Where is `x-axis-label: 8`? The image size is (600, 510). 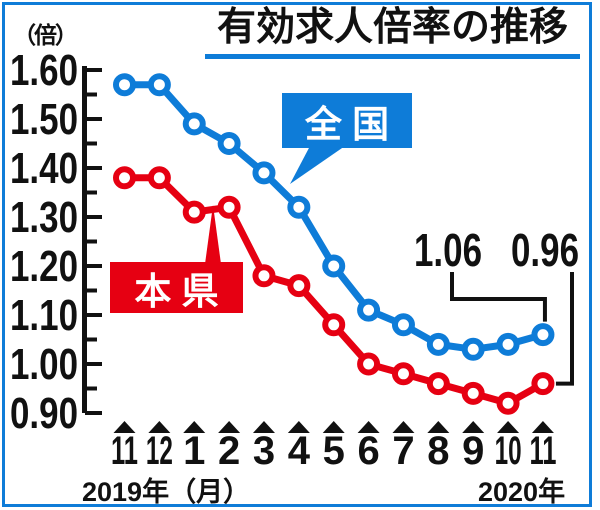
x-axis-label: 8 is located at coordinates (438, 451).